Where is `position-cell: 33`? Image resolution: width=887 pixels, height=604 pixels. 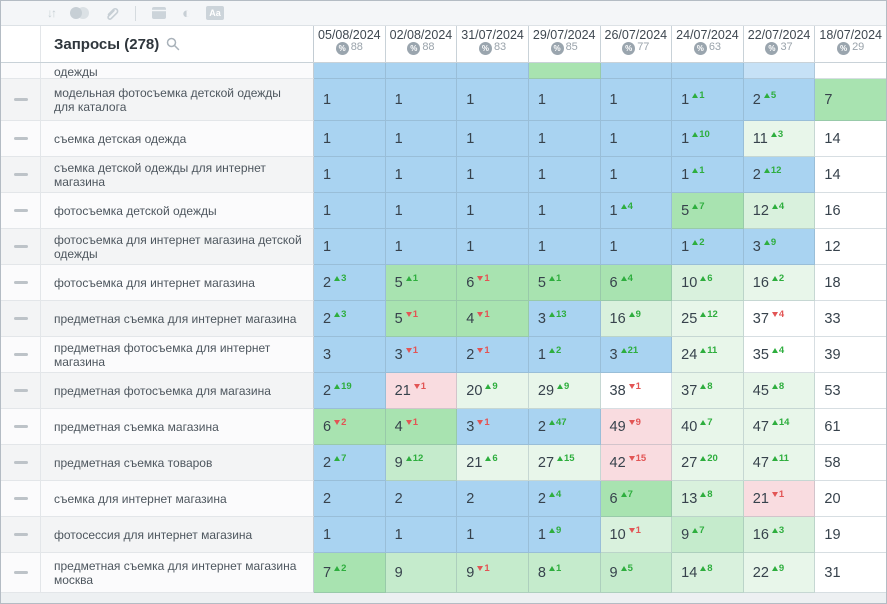
position-cell: 33 is located at coordinates (850, 319).